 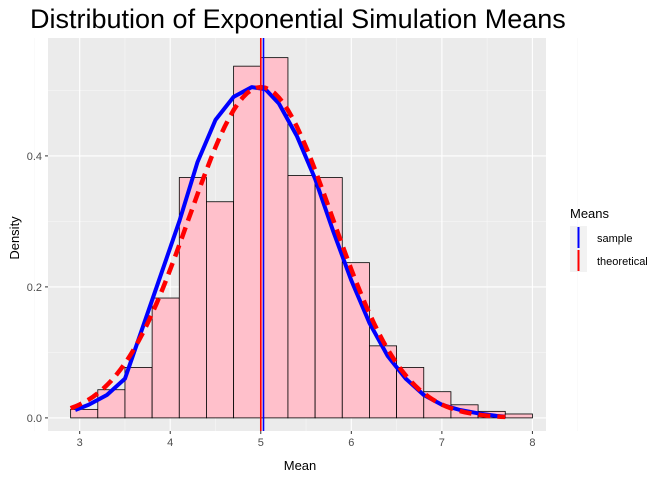 What do you see at coordinates (622, 262) in the screenshot?
I see `legend-label-theoretical: theoretical` at bounding box center [622, 262].